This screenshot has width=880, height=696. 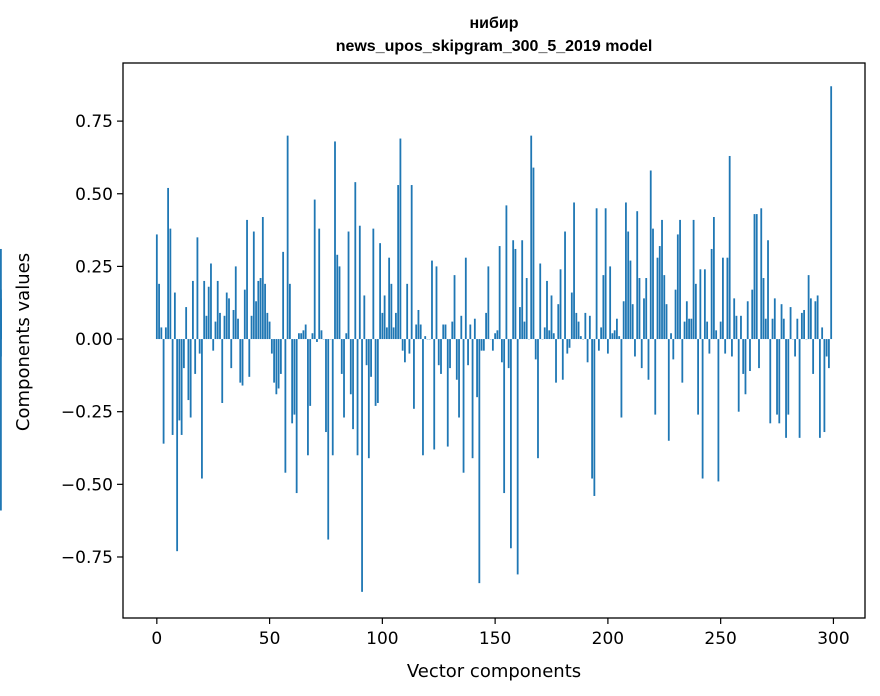 What do you see at coordinates (500, 633) in the screenshot?
I see `x-axis-ticks: 0 50 100 150 200 250 300` at bounding box center [500, 633].